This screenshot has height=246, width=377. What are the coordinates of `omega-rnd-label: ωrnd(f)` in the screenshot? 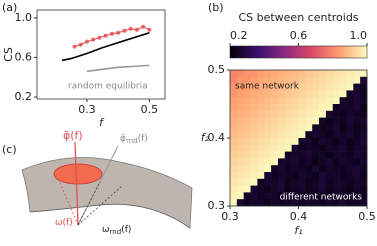 It's located at (116, 231).